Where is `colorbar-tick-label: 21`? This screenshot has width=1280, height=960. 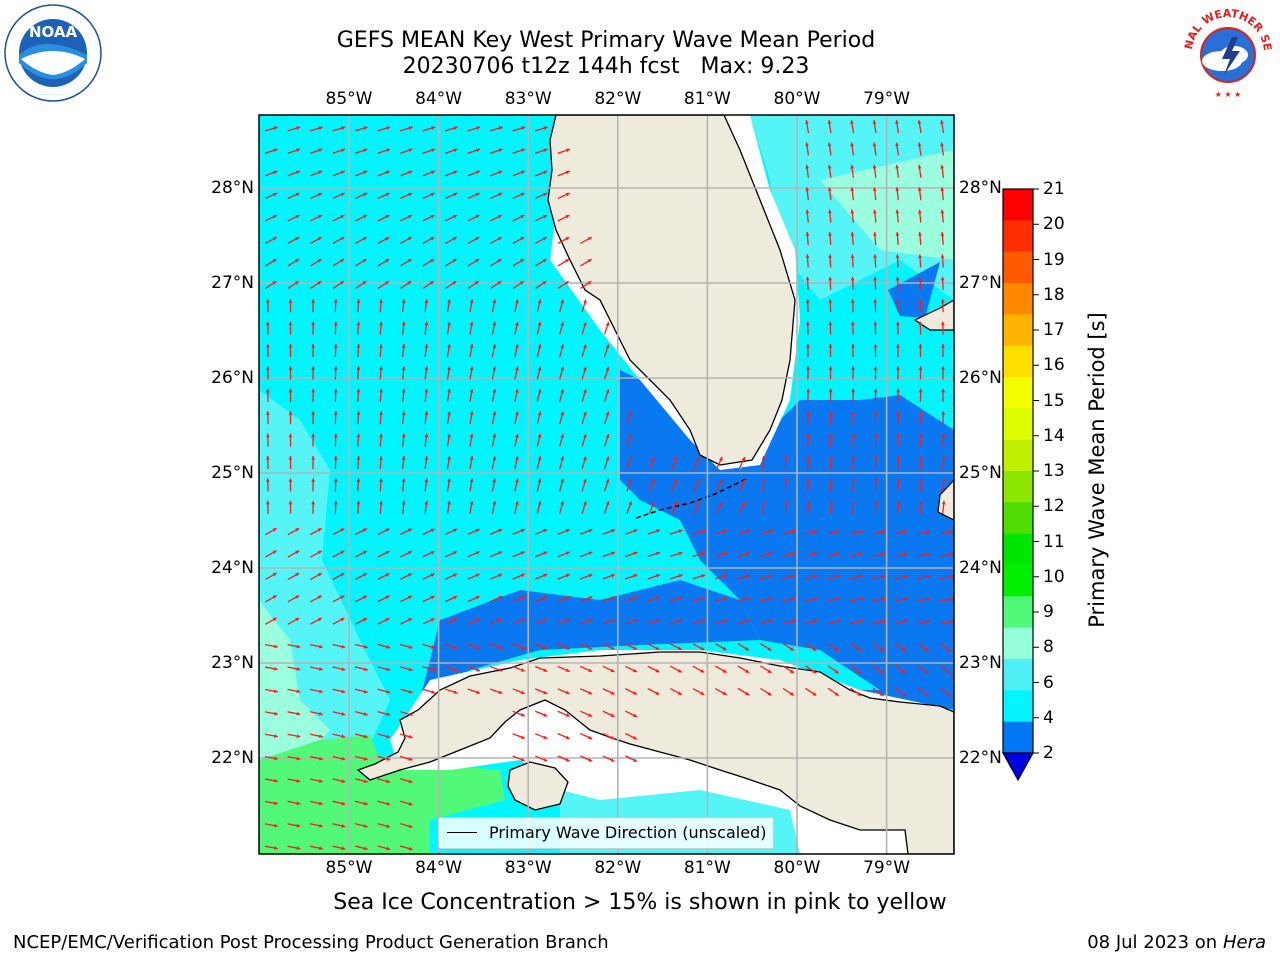
colorbar-tick-label: 21 is located at coordinates (1054, 189).